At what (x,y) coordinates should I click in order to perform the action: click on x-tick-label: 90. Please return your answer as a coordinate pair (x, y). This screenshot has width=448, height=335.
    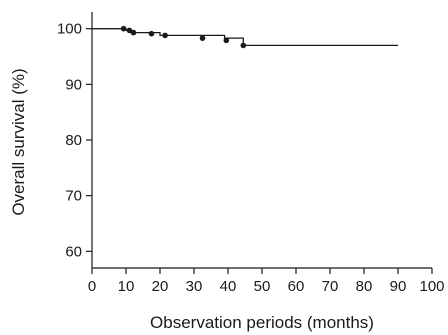
    Looking at the image, I should click on (398, 286).